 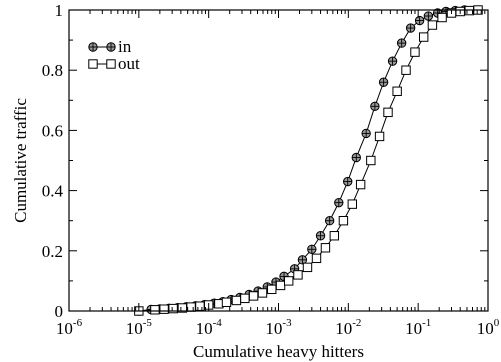 I want to click on legend-item-in: in, so click(x=110, y=46).